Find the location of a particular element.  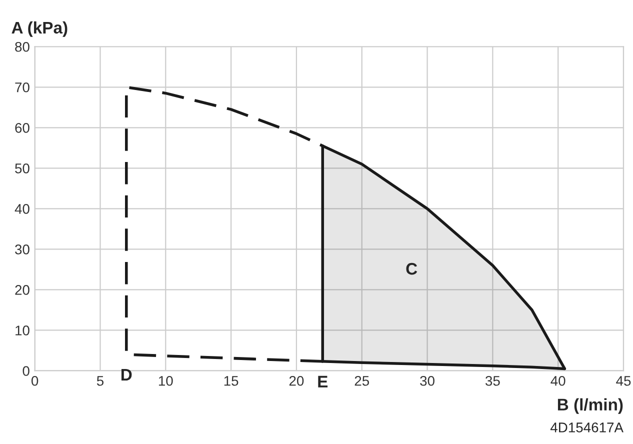

y-tick-label: 0 is located at coordinates (26, 371).